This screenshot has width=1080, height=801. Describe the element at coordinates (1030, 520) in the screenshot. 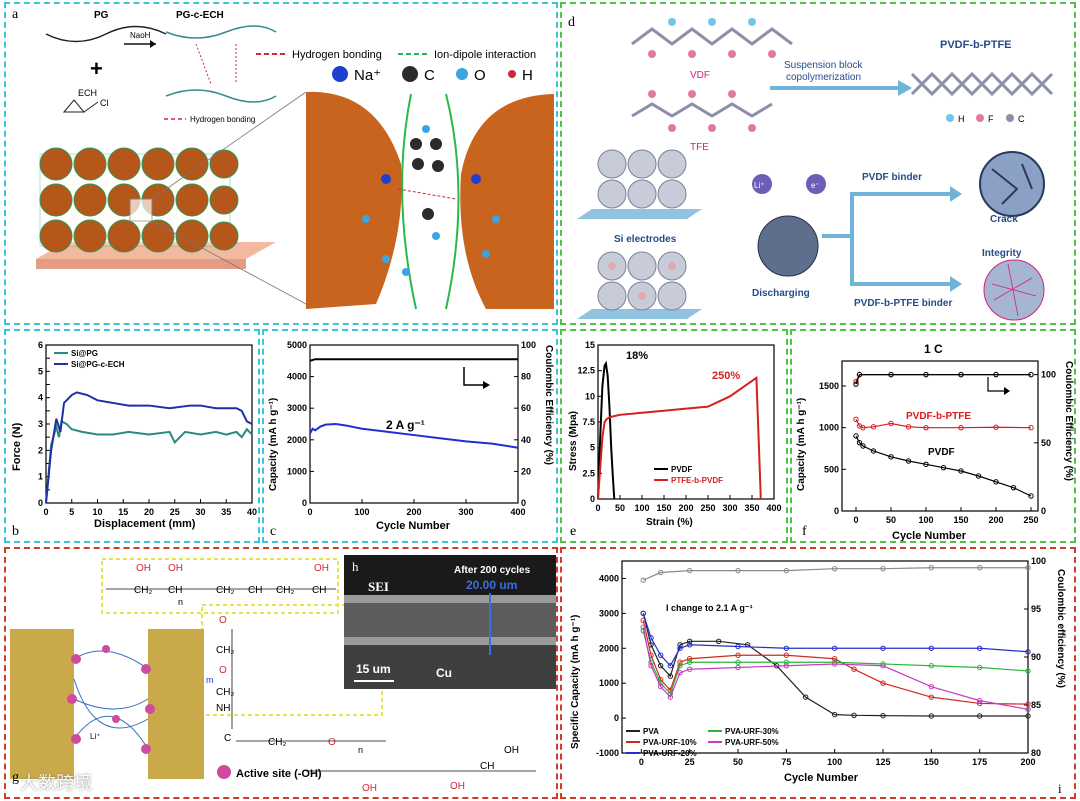

I see `f-xtick-label: 250` at that location.